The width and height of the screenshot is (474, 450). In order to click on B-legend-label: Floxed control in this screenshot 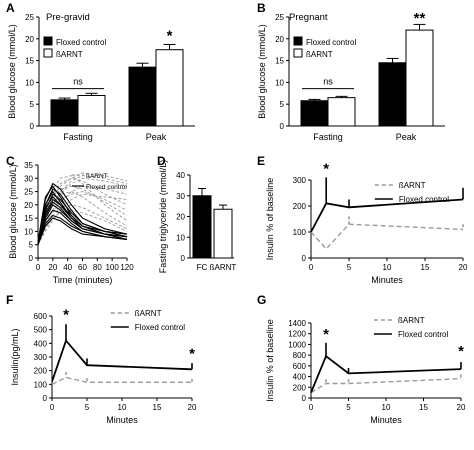, I will do `click(331, 42)`.